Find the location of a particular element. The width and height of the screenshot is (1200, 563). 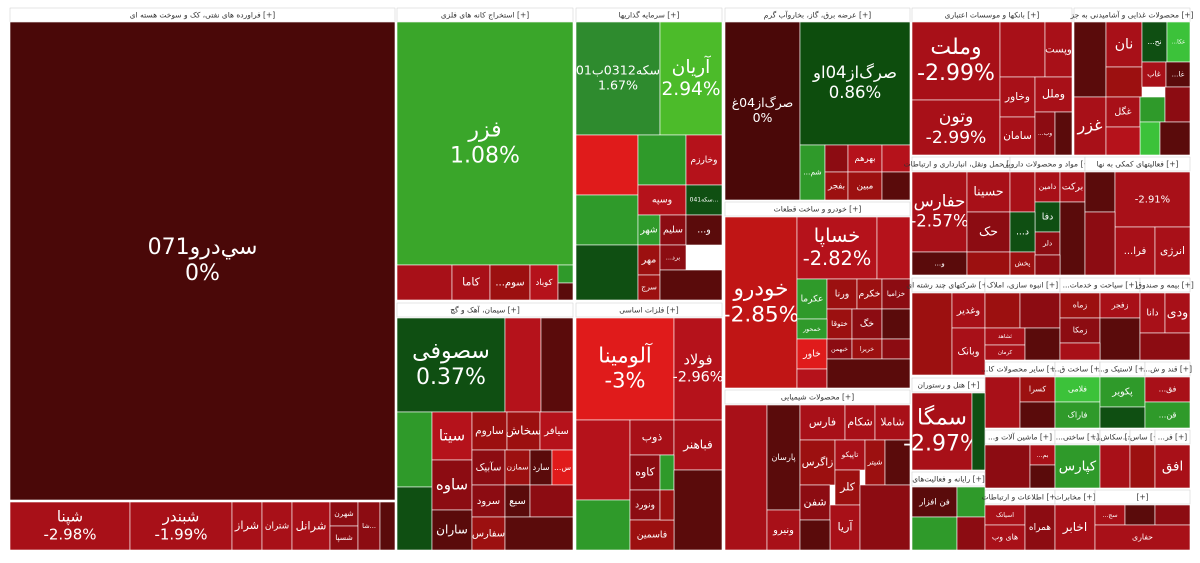

tile-value: 1.67% is located at coordinates (618, 85).